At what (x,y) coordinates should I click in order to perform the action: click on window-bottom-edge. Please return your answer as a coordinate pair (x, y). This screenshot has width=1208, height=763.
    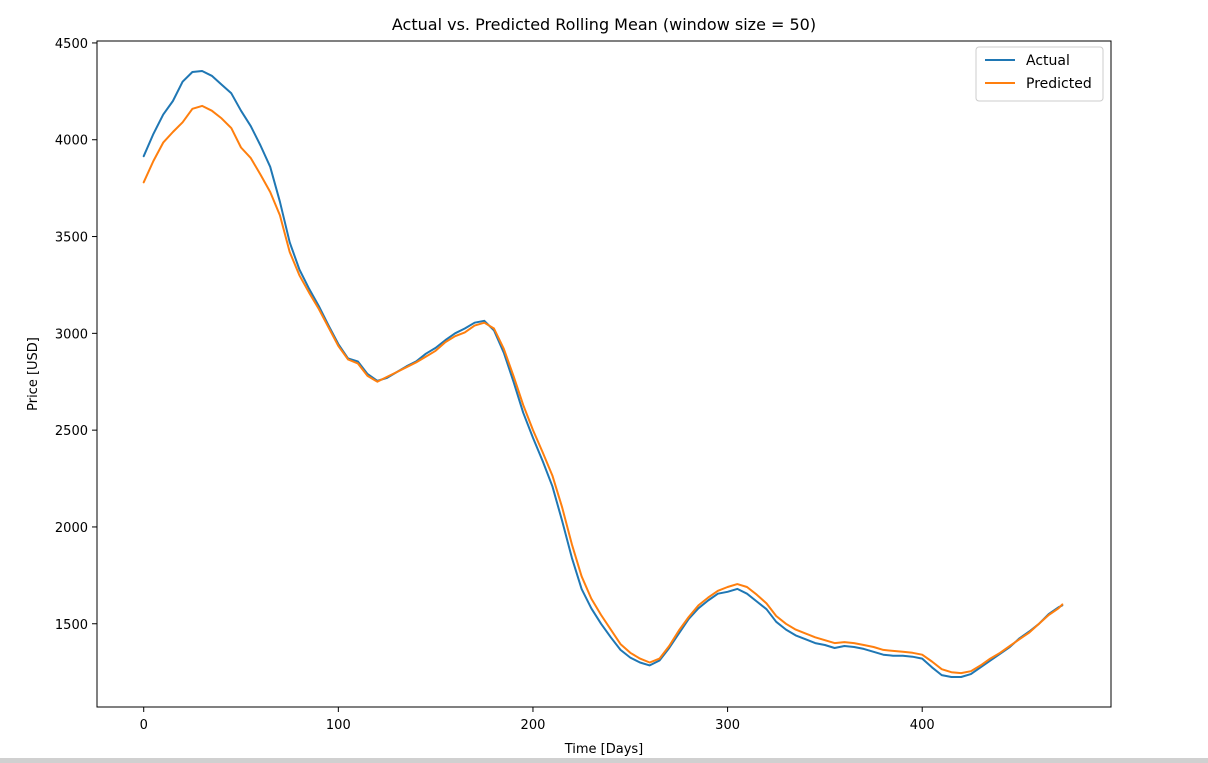
    Looking at the image, I should click on (604, 760).